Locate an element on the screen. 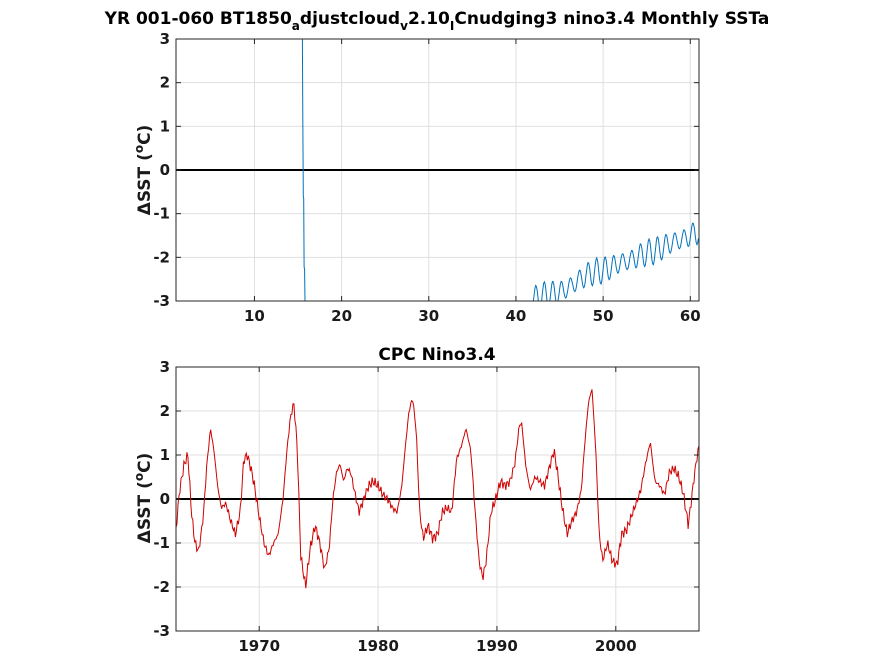 This screenshot has height=661, width=875. x-tick-label: 60 is located at coordinates (690, 316).